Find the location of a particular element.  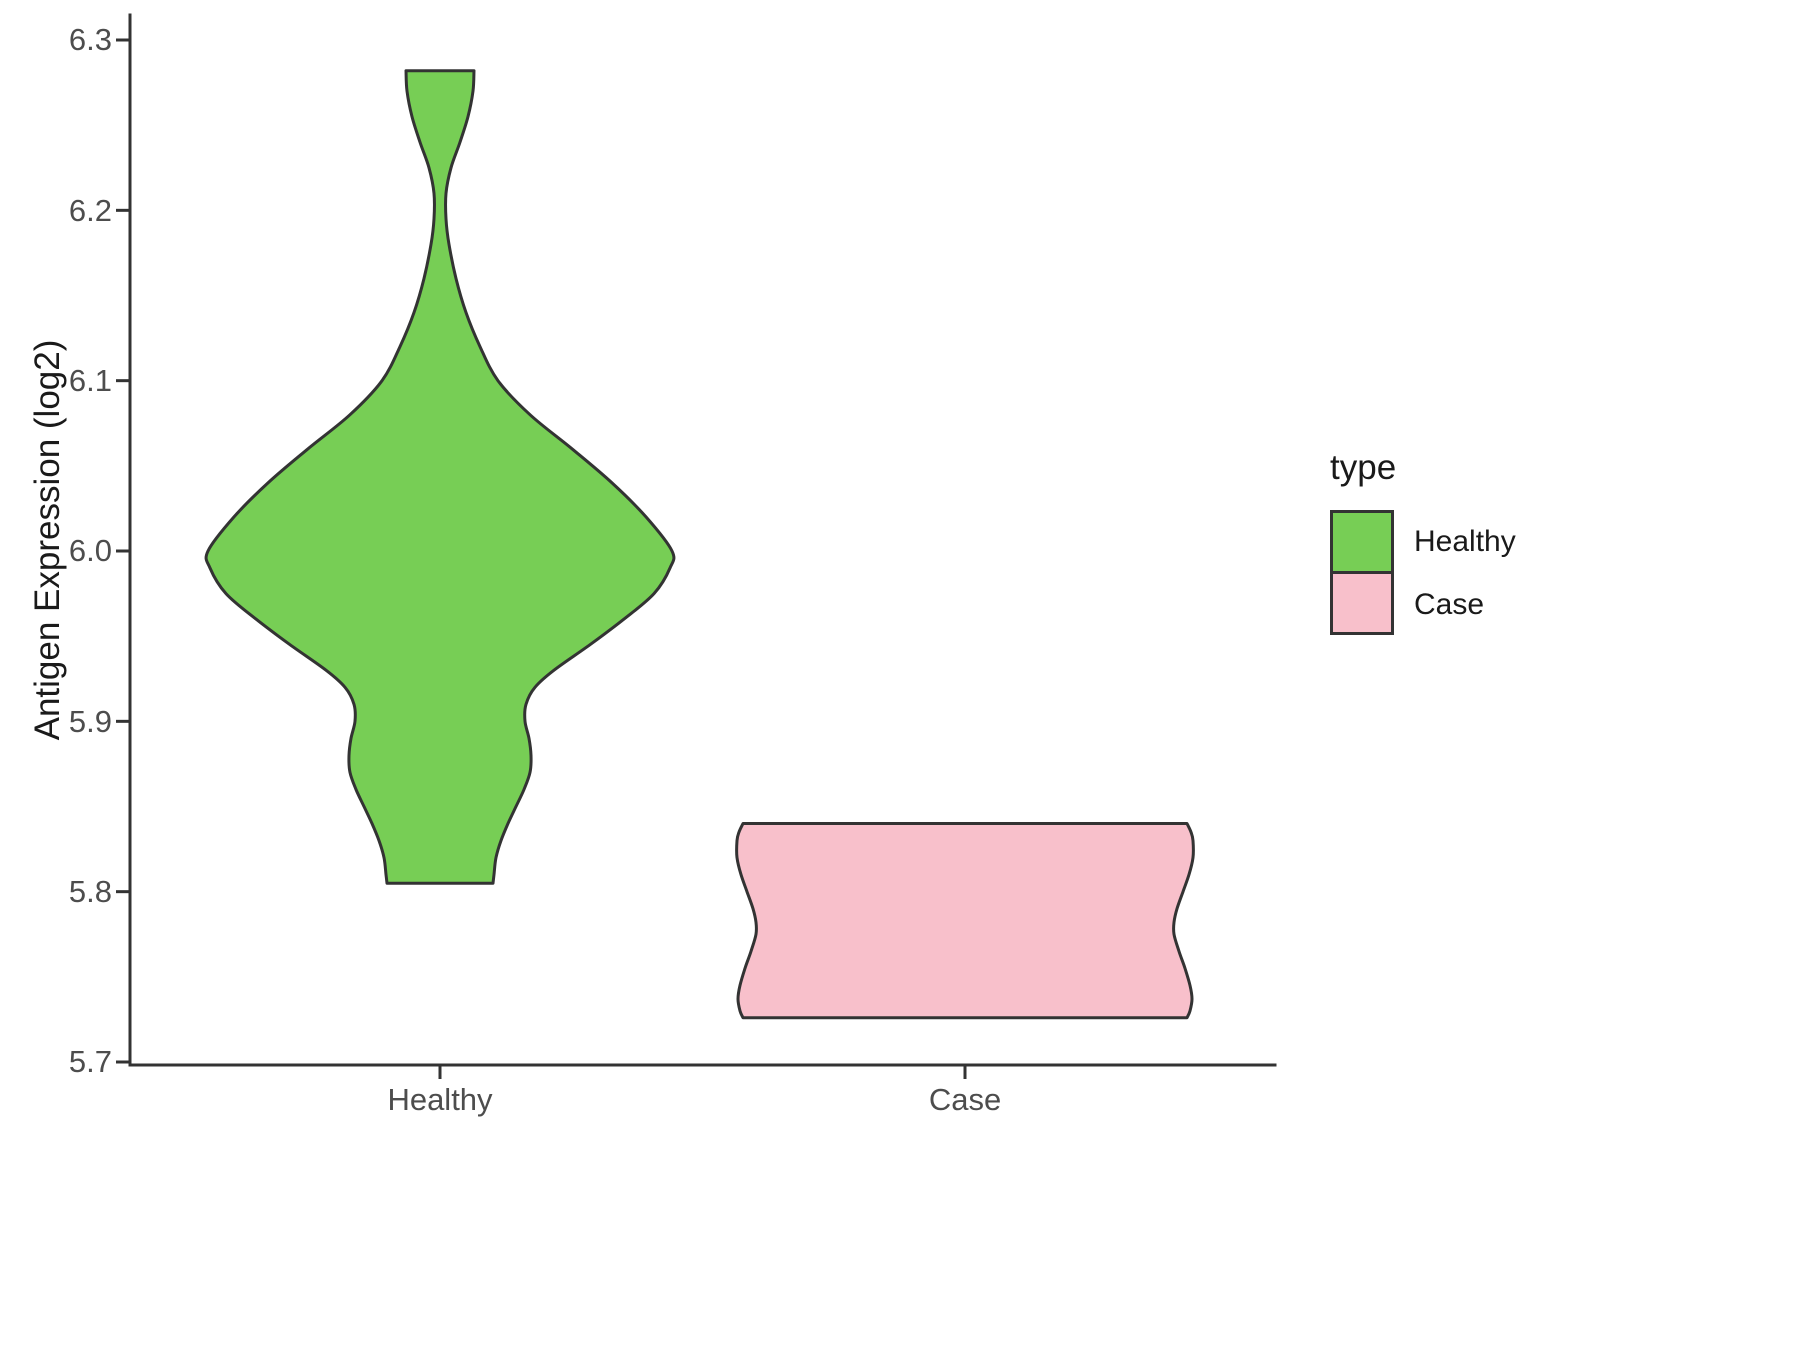

y-tick-label: 5.8 is located at coordinates (90, 891).